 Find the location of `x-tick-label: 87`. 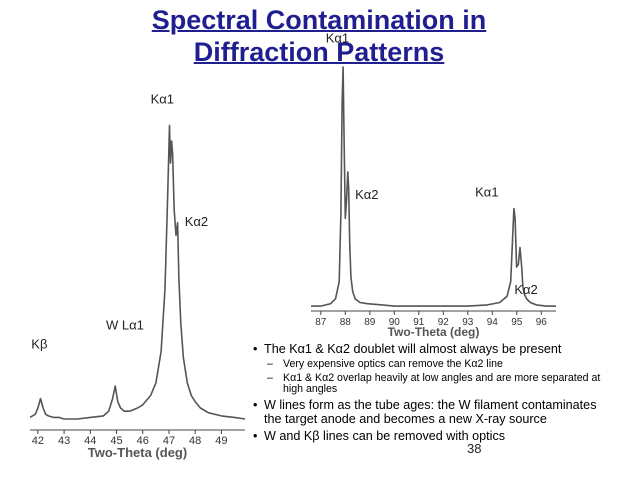

x-tick-label: 87 is located at coordinates (321, 322).